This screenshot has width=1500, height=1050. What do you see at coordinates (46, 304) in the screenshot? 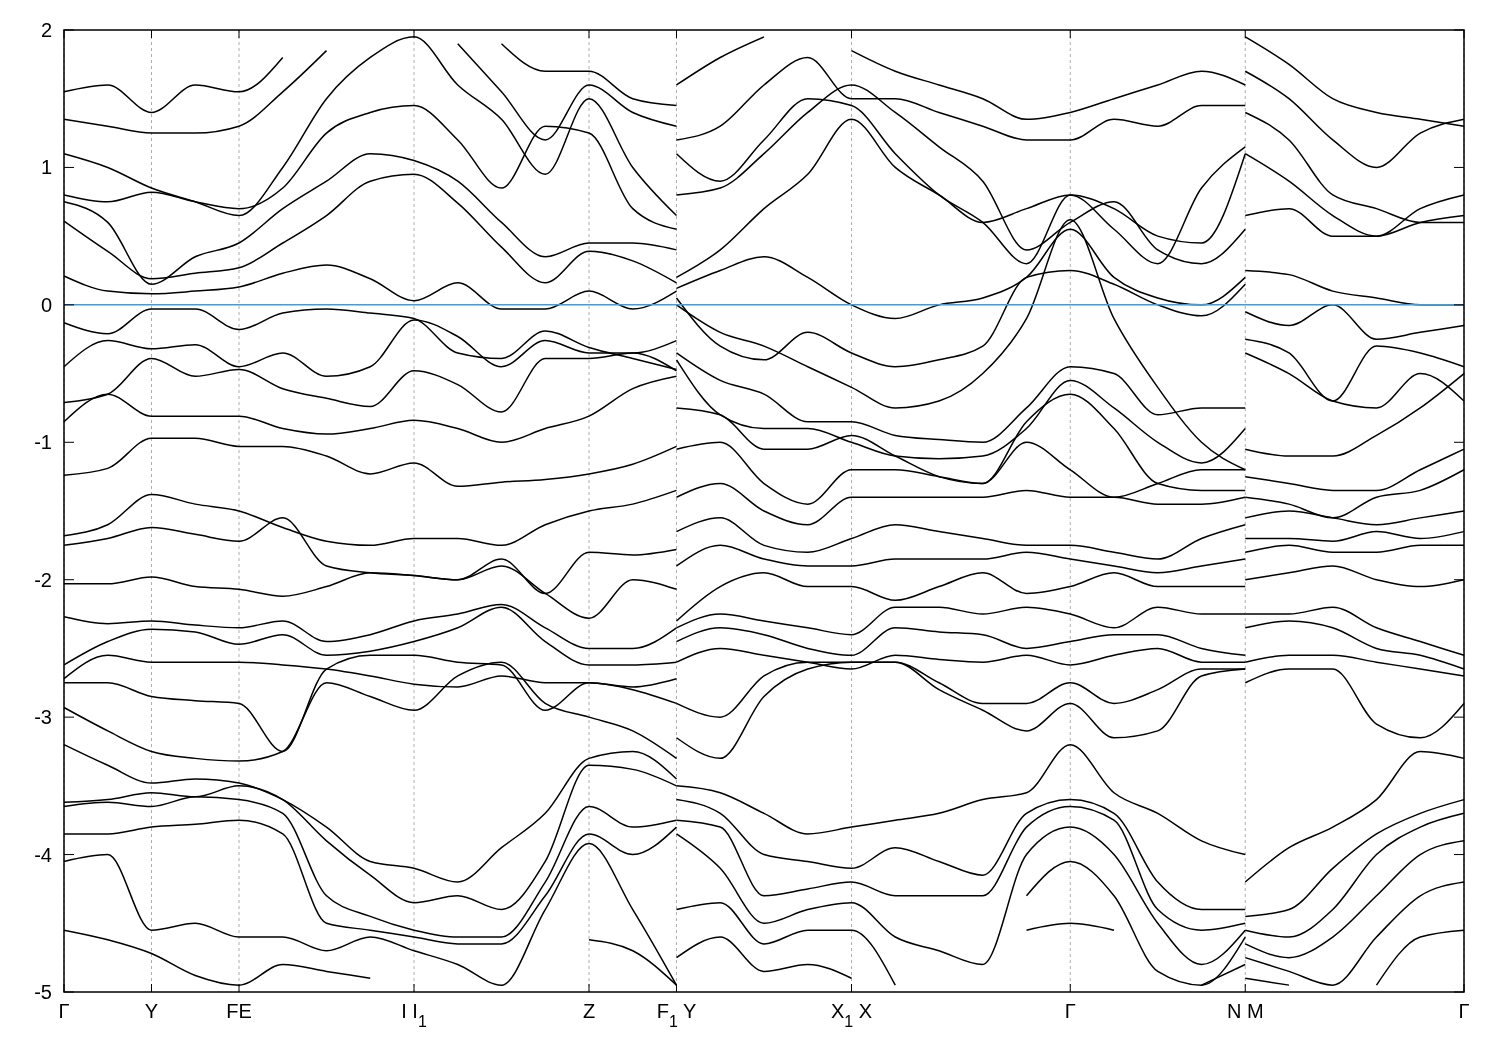
I see `y-tick-label: 0` at bounding box center [46, 304].